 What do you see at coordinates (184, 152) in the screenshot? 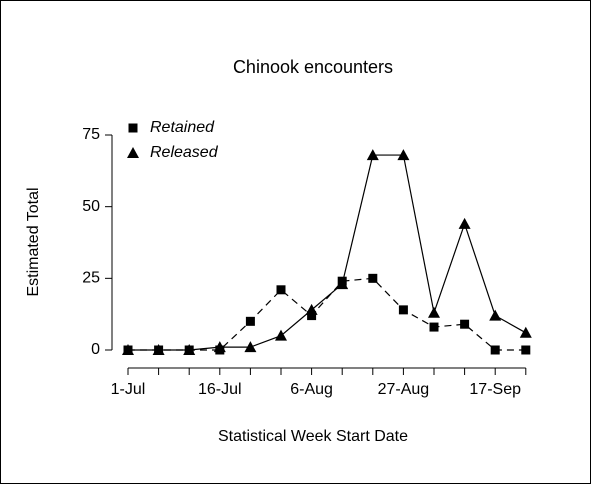
I see `legend-label: Released` at bounding box center [184, 152].